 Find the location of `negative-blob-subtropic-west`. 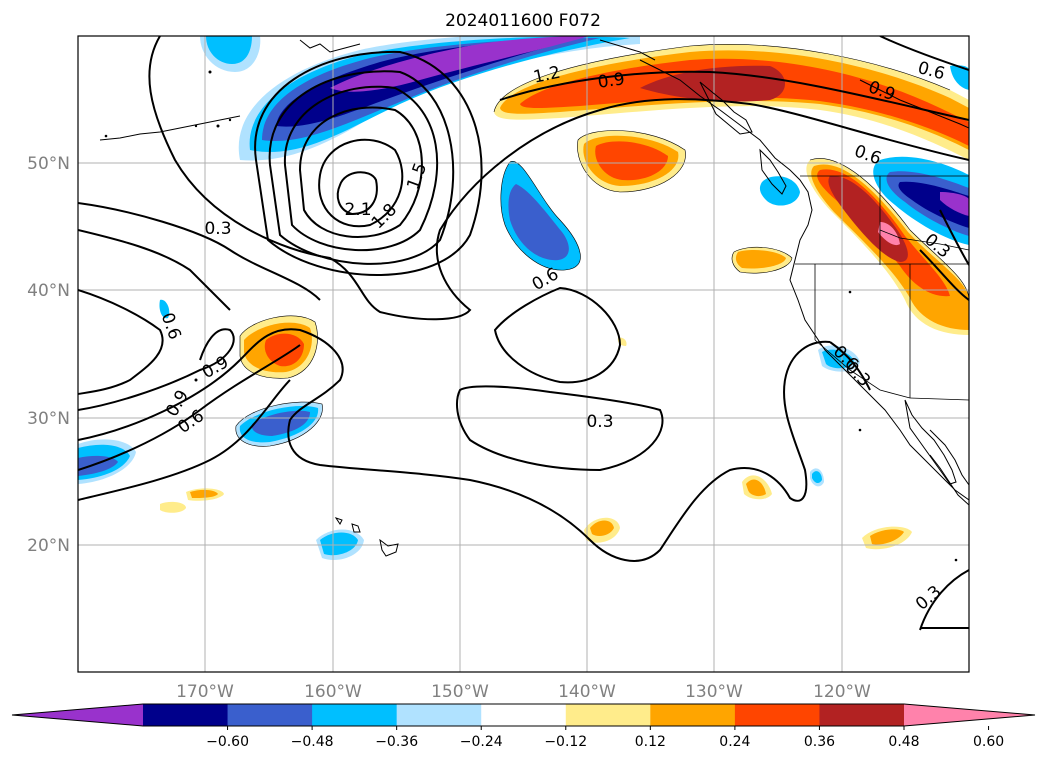

negative-blob-subtropic-west is located at coordinates (279, 424).